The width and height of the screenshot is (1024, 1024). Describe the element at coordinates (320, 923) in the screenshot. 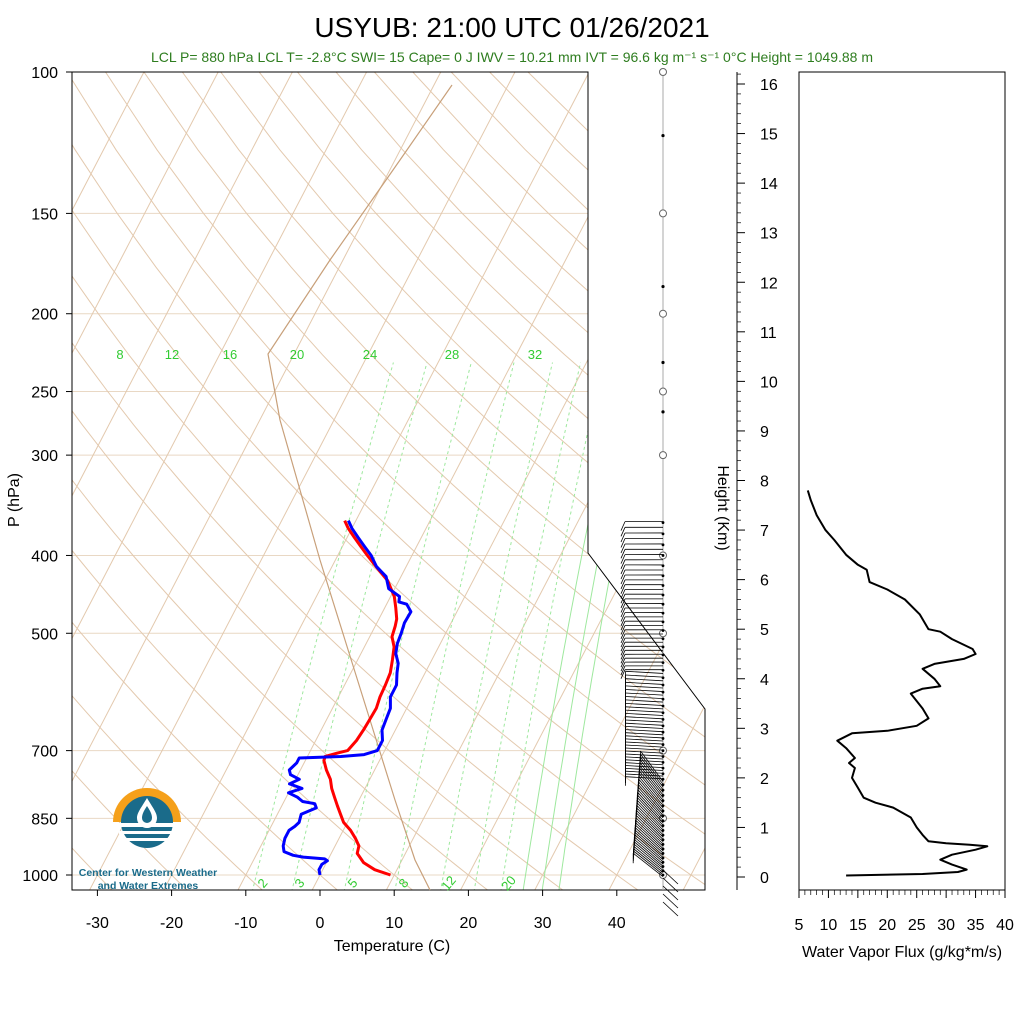

I see `temperature-tick-label: 0` at that location.